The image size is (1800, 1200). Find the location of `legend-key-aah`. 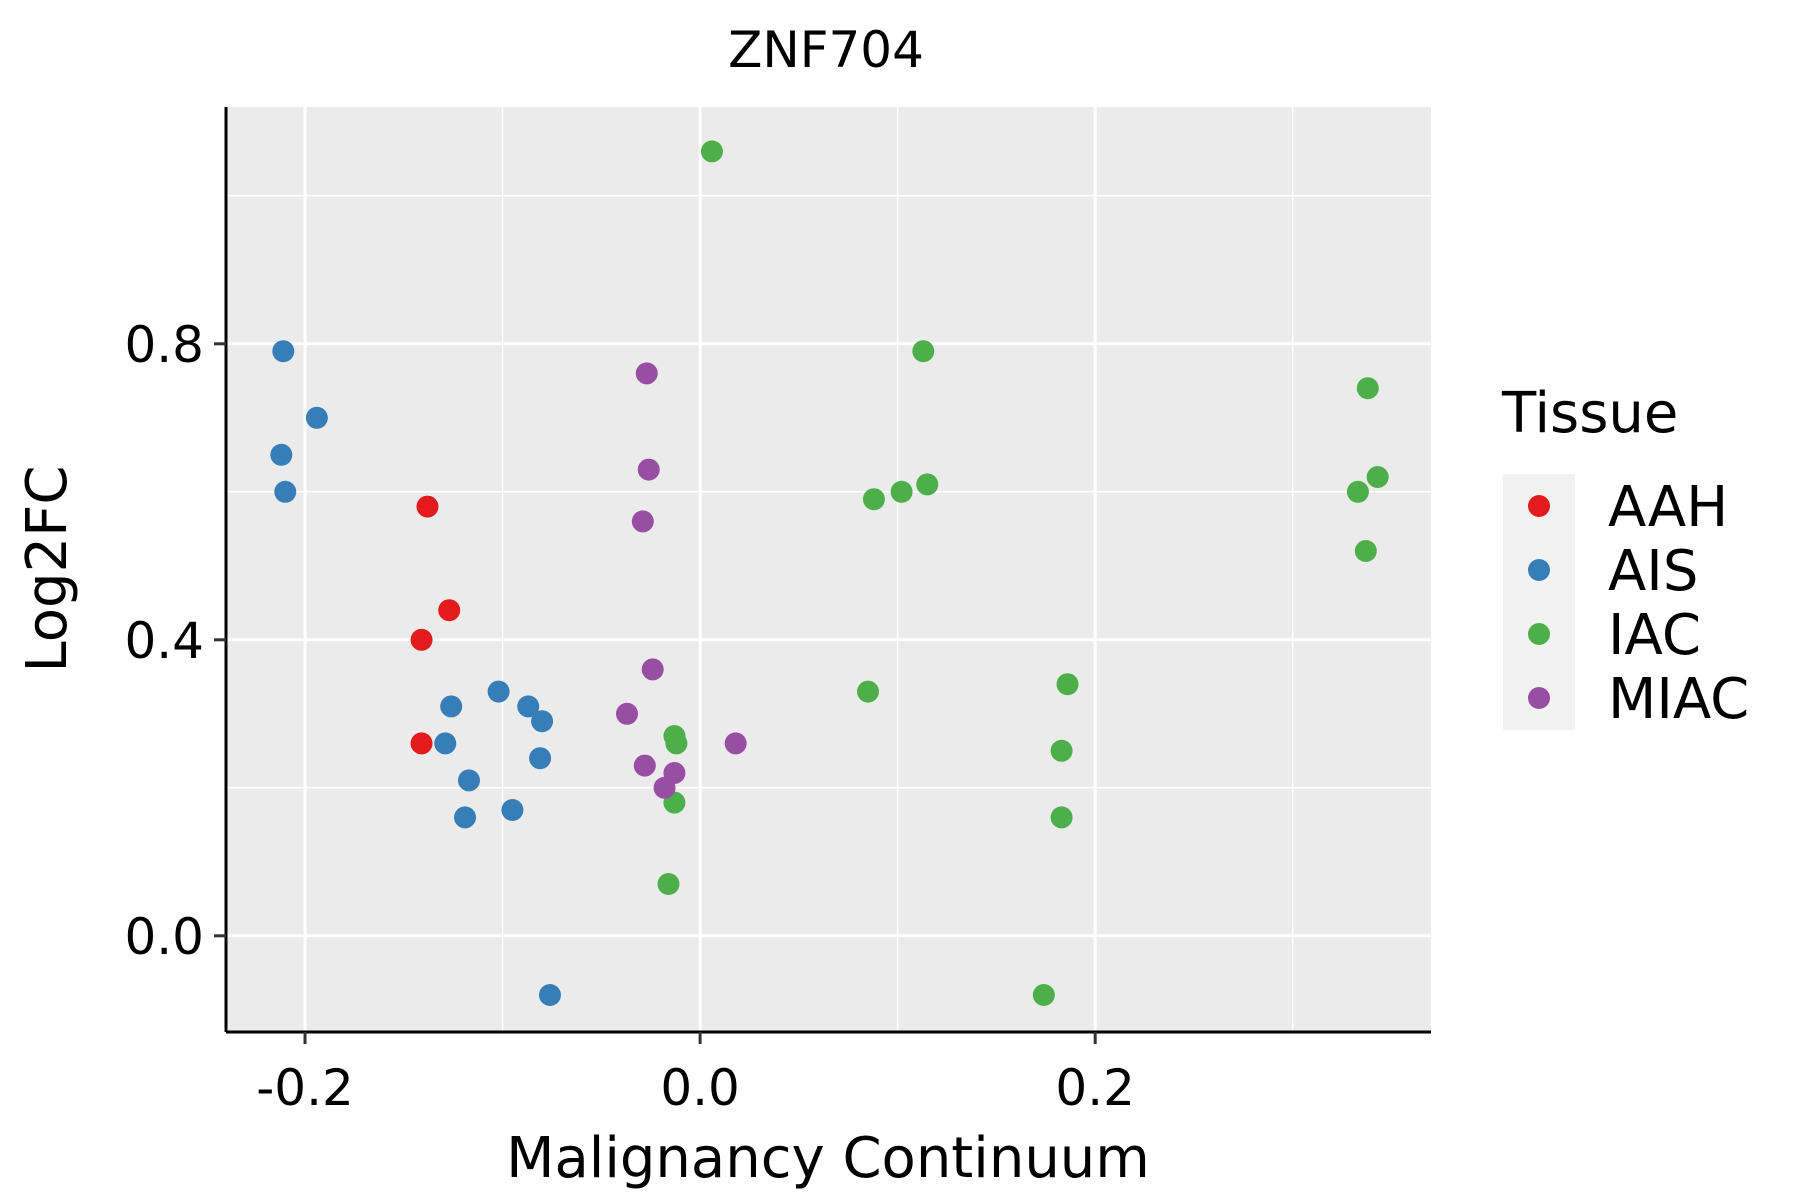

legend-key-aah is located at coordinates (1539, 506).